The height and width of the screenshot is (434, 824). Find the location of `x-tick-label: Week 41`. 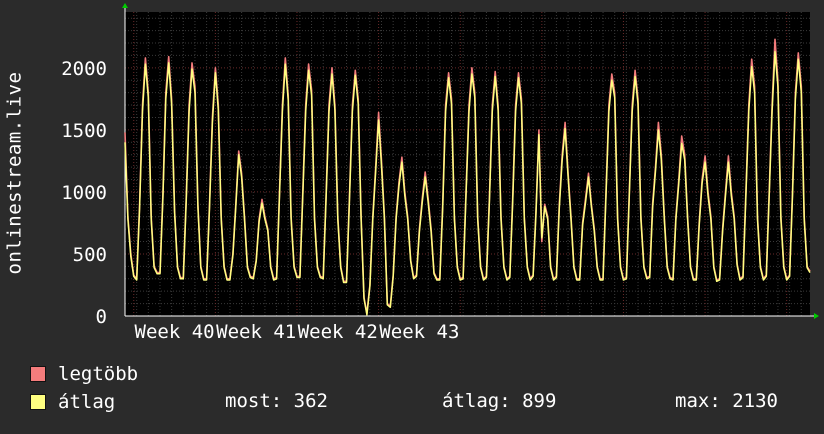

x-tick-label: Week 41 is located at coordinates (256, 332).